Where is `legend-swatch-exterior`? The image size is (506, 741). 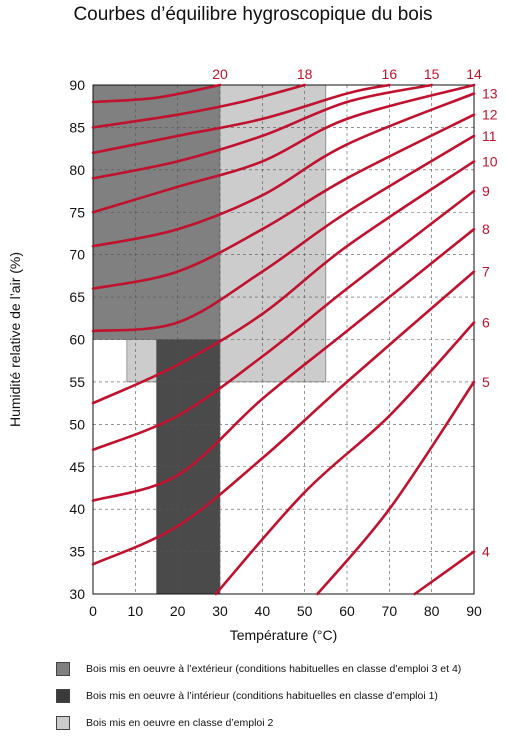
legend-swatch-exterior is located at coordinates (63, 669).